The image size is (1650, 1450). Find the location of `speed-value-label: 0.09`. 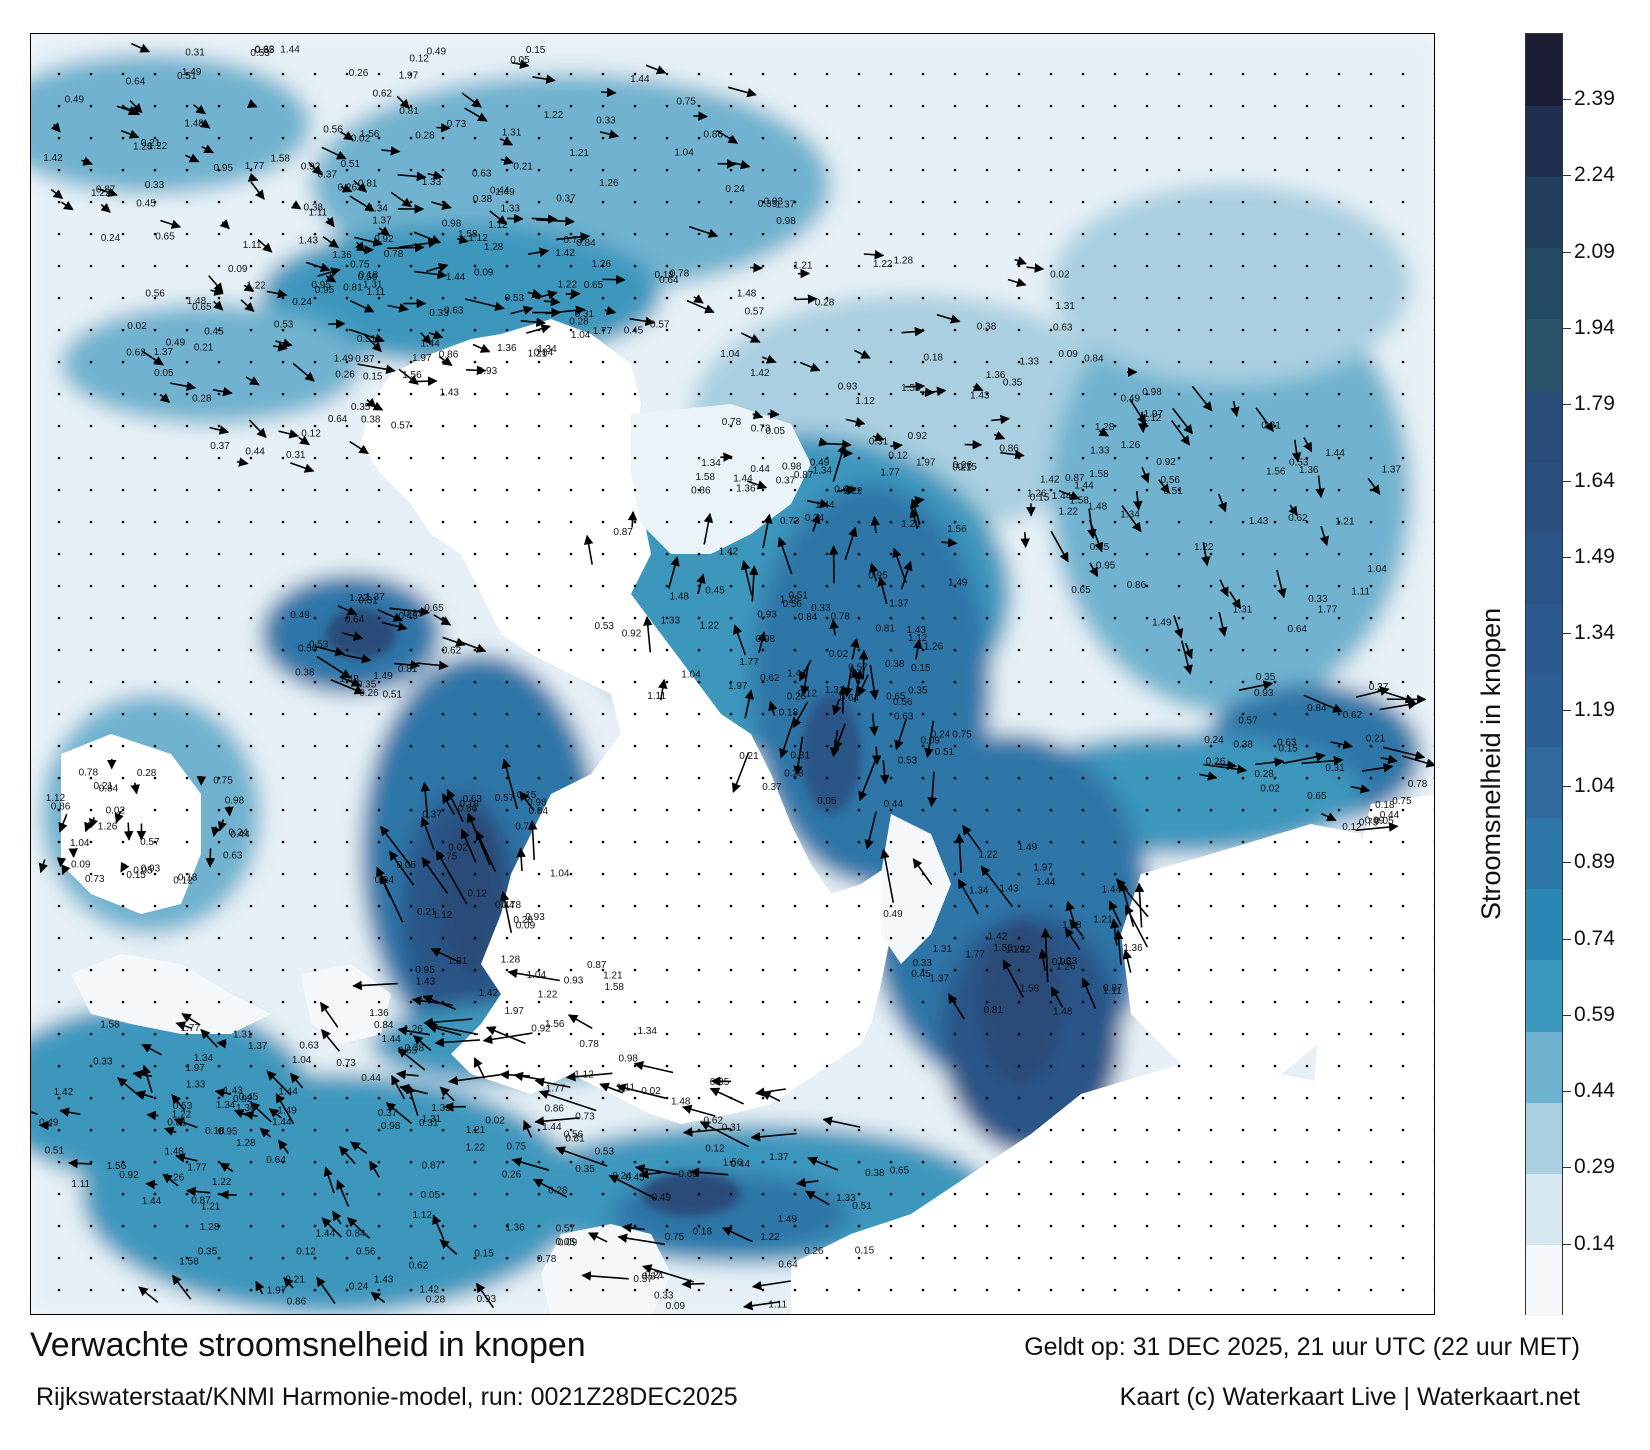

speed-value-label: 0.09 is located at coordinates (931, 740).